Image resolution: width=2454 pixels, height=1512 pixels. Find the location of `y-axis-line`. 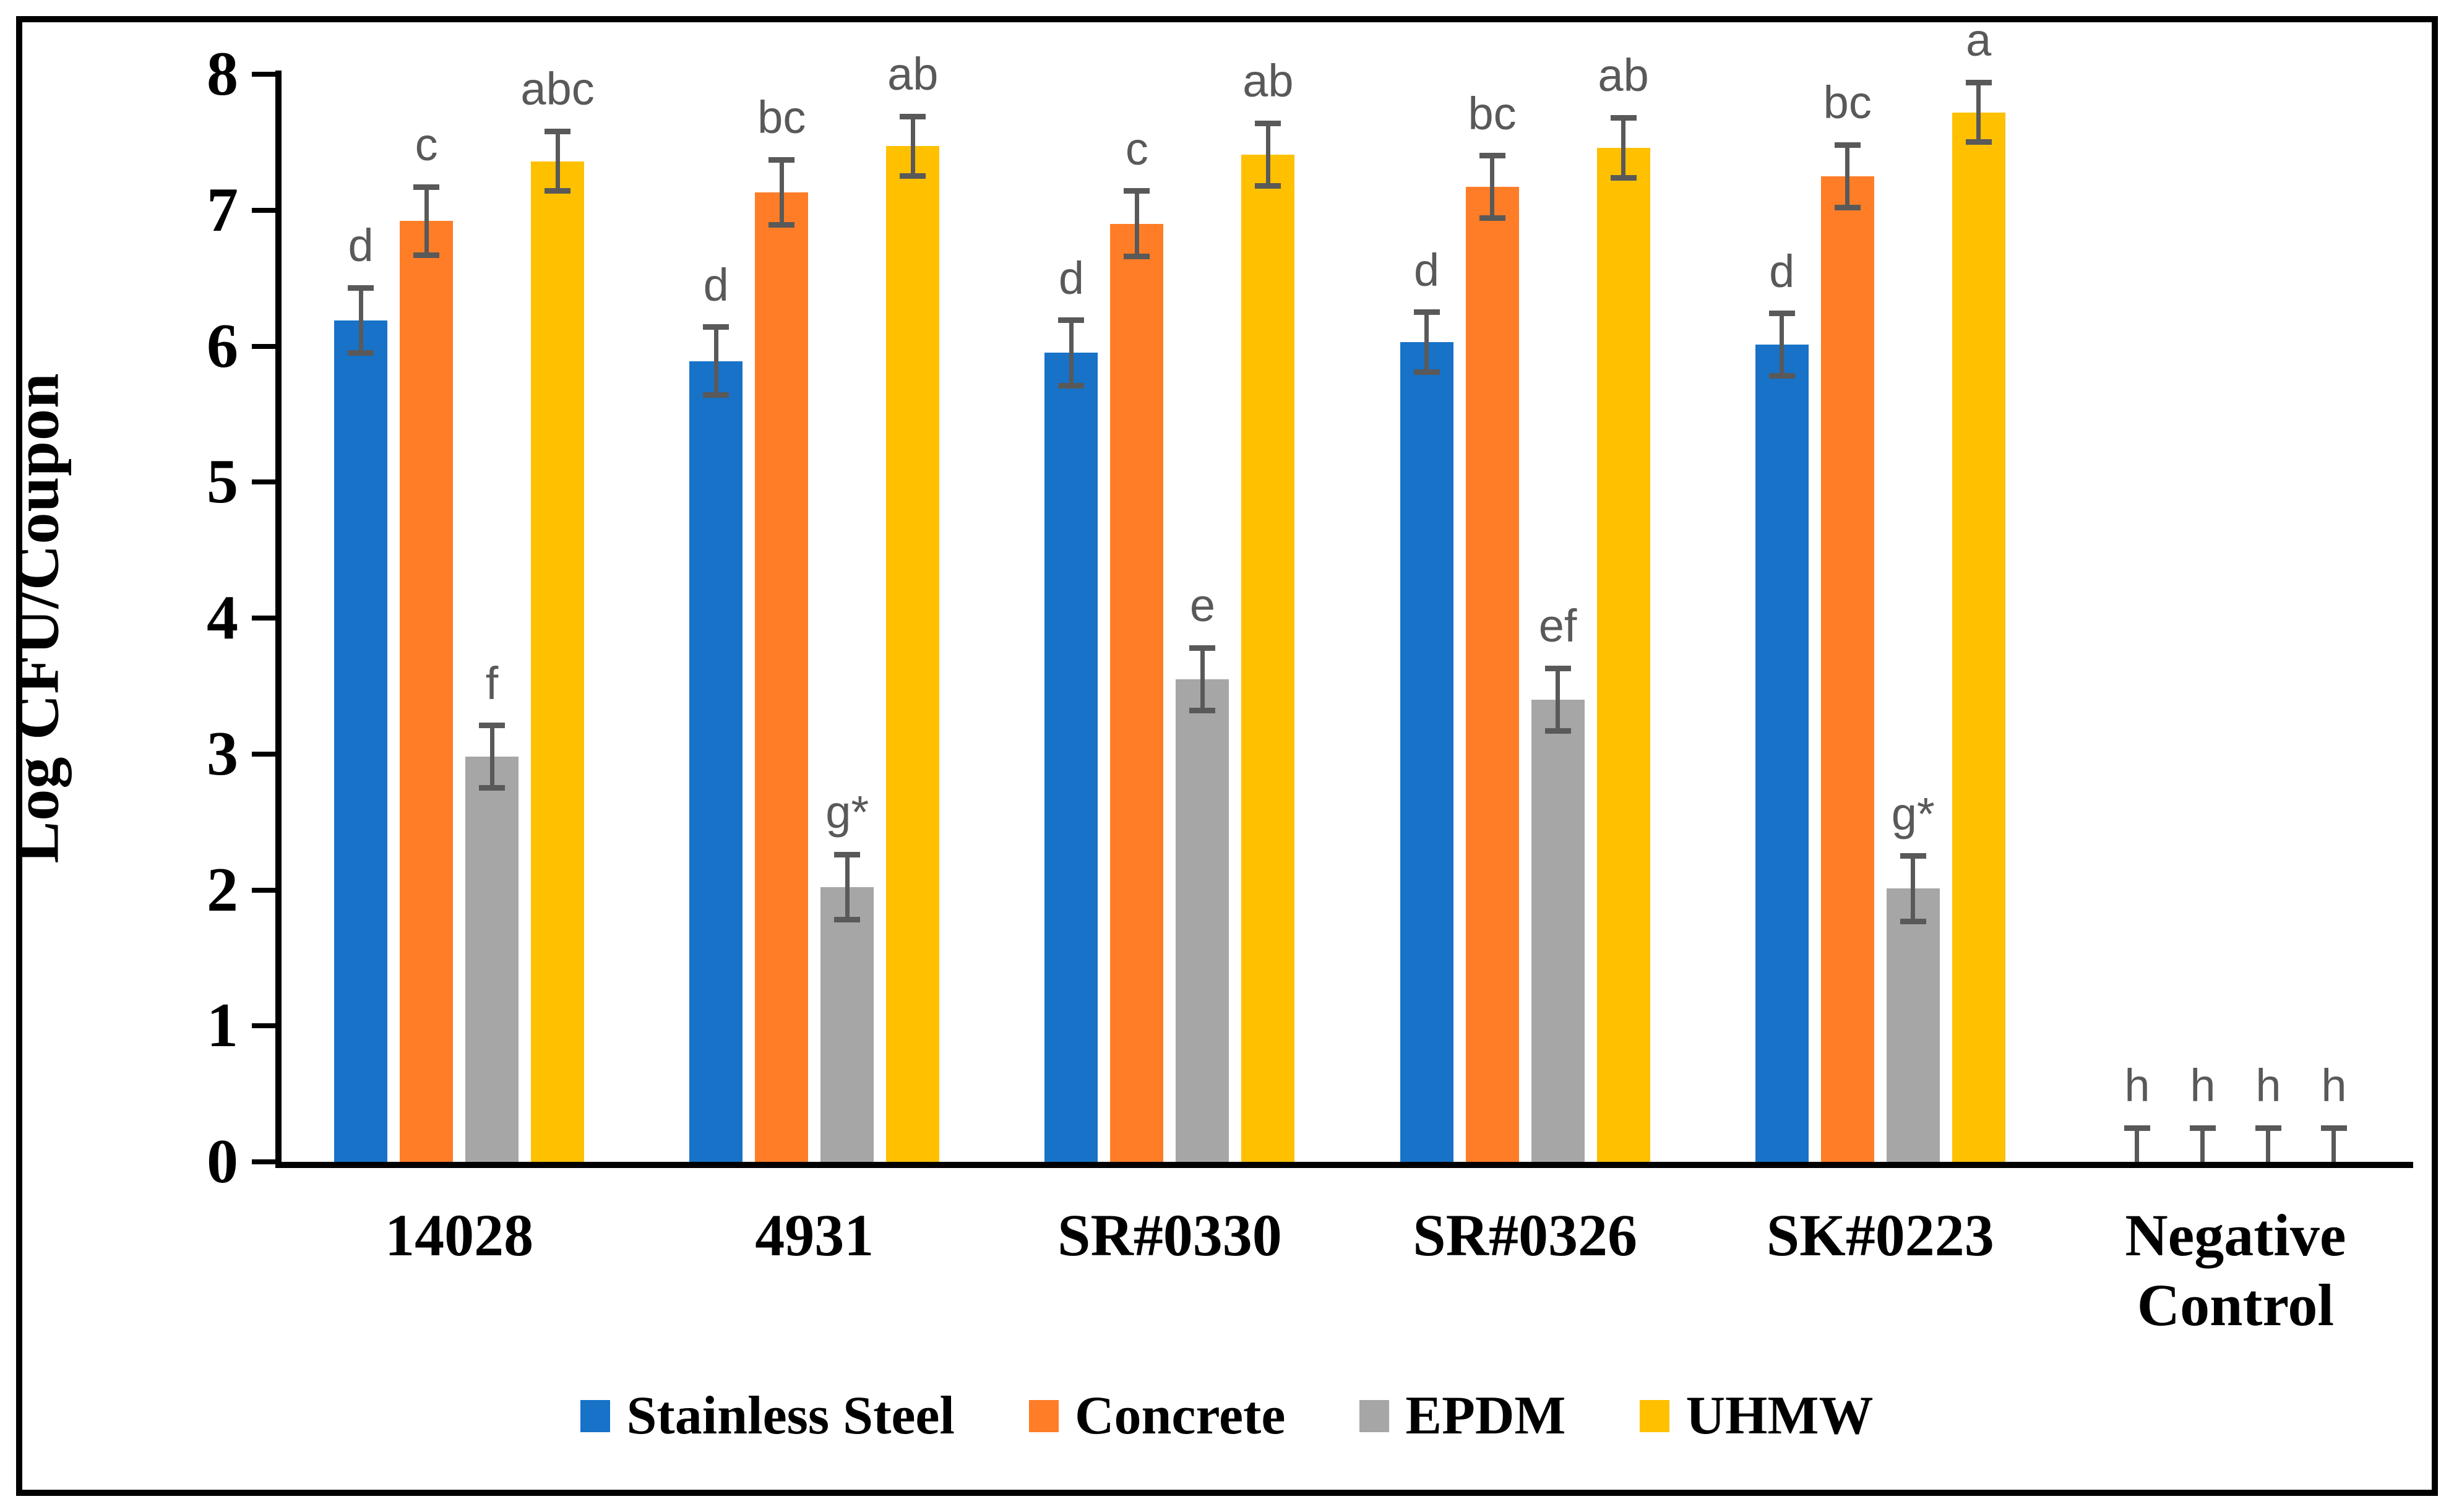

y-axis-line is located at coordinates (278, 619).